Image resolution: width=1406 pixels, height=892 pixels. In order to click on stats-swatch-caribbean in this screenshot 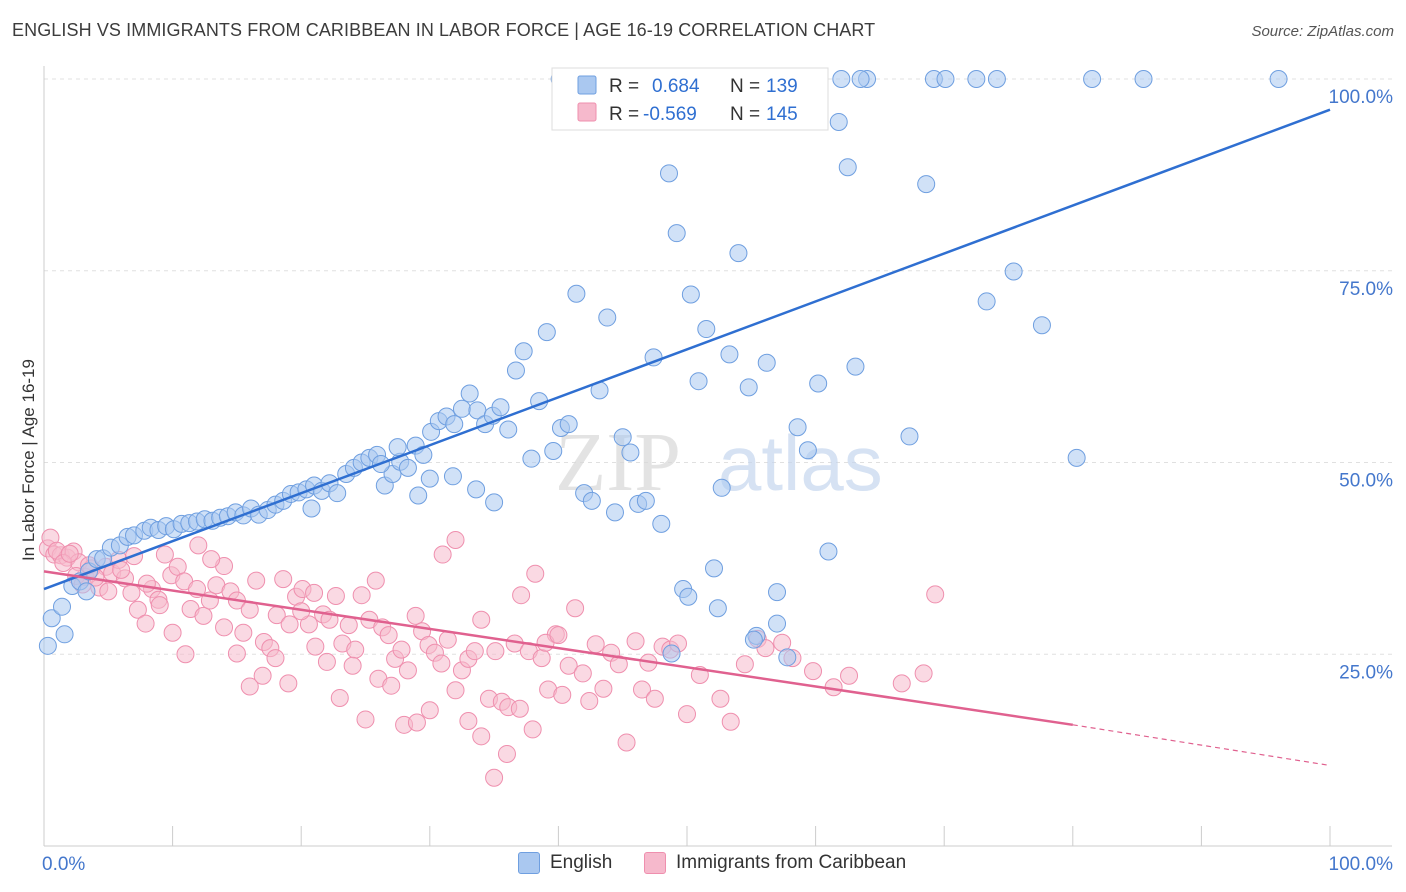, I will do `click(587, 112)`.